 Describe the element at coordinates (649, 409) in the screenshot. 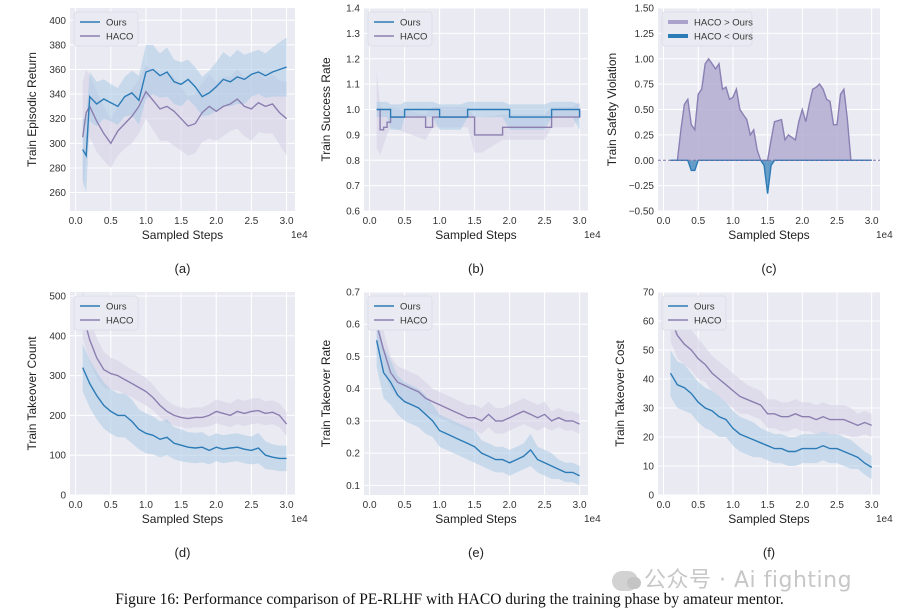

I see `y-tick-label: 30` at that location.